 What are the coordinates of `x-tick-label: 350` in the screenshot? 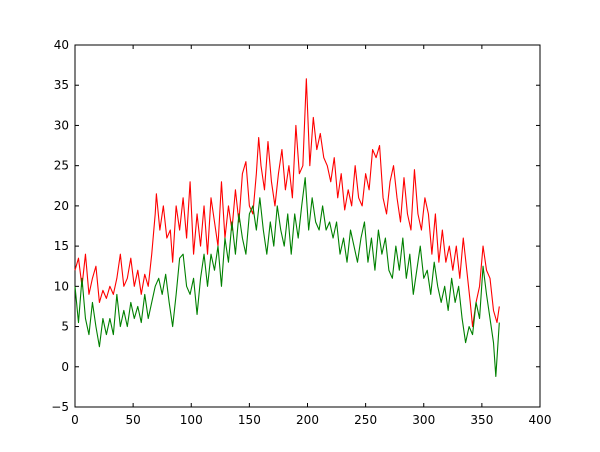 It's located at (481, 420).